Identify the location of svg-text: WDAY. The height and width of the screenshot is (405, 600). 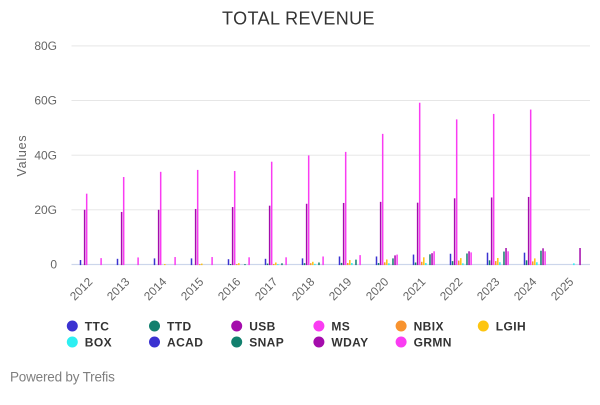
(349, 342).